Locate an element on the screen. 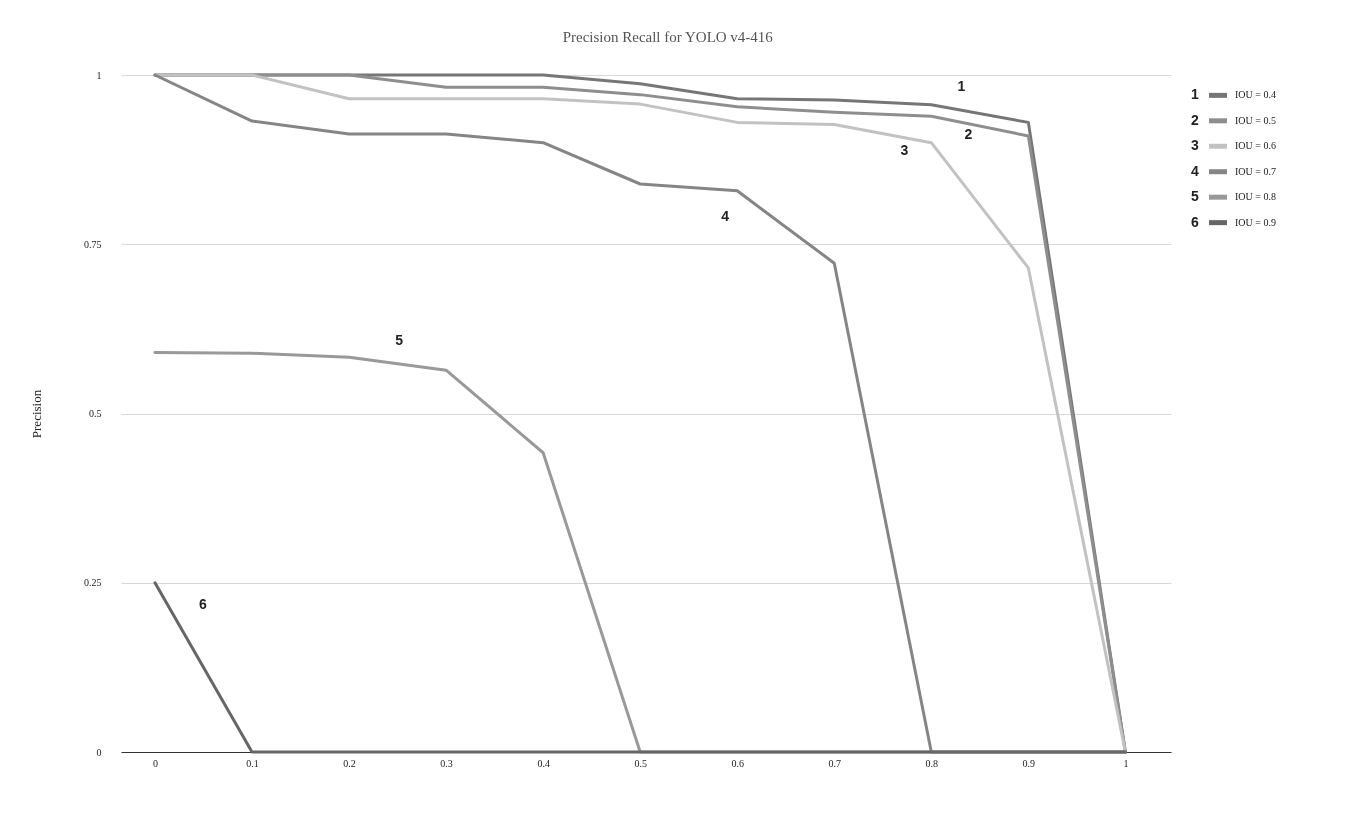 The width and height of the screenshot is (1351, 836). text: 2 is located at coordinates (1195, 119).